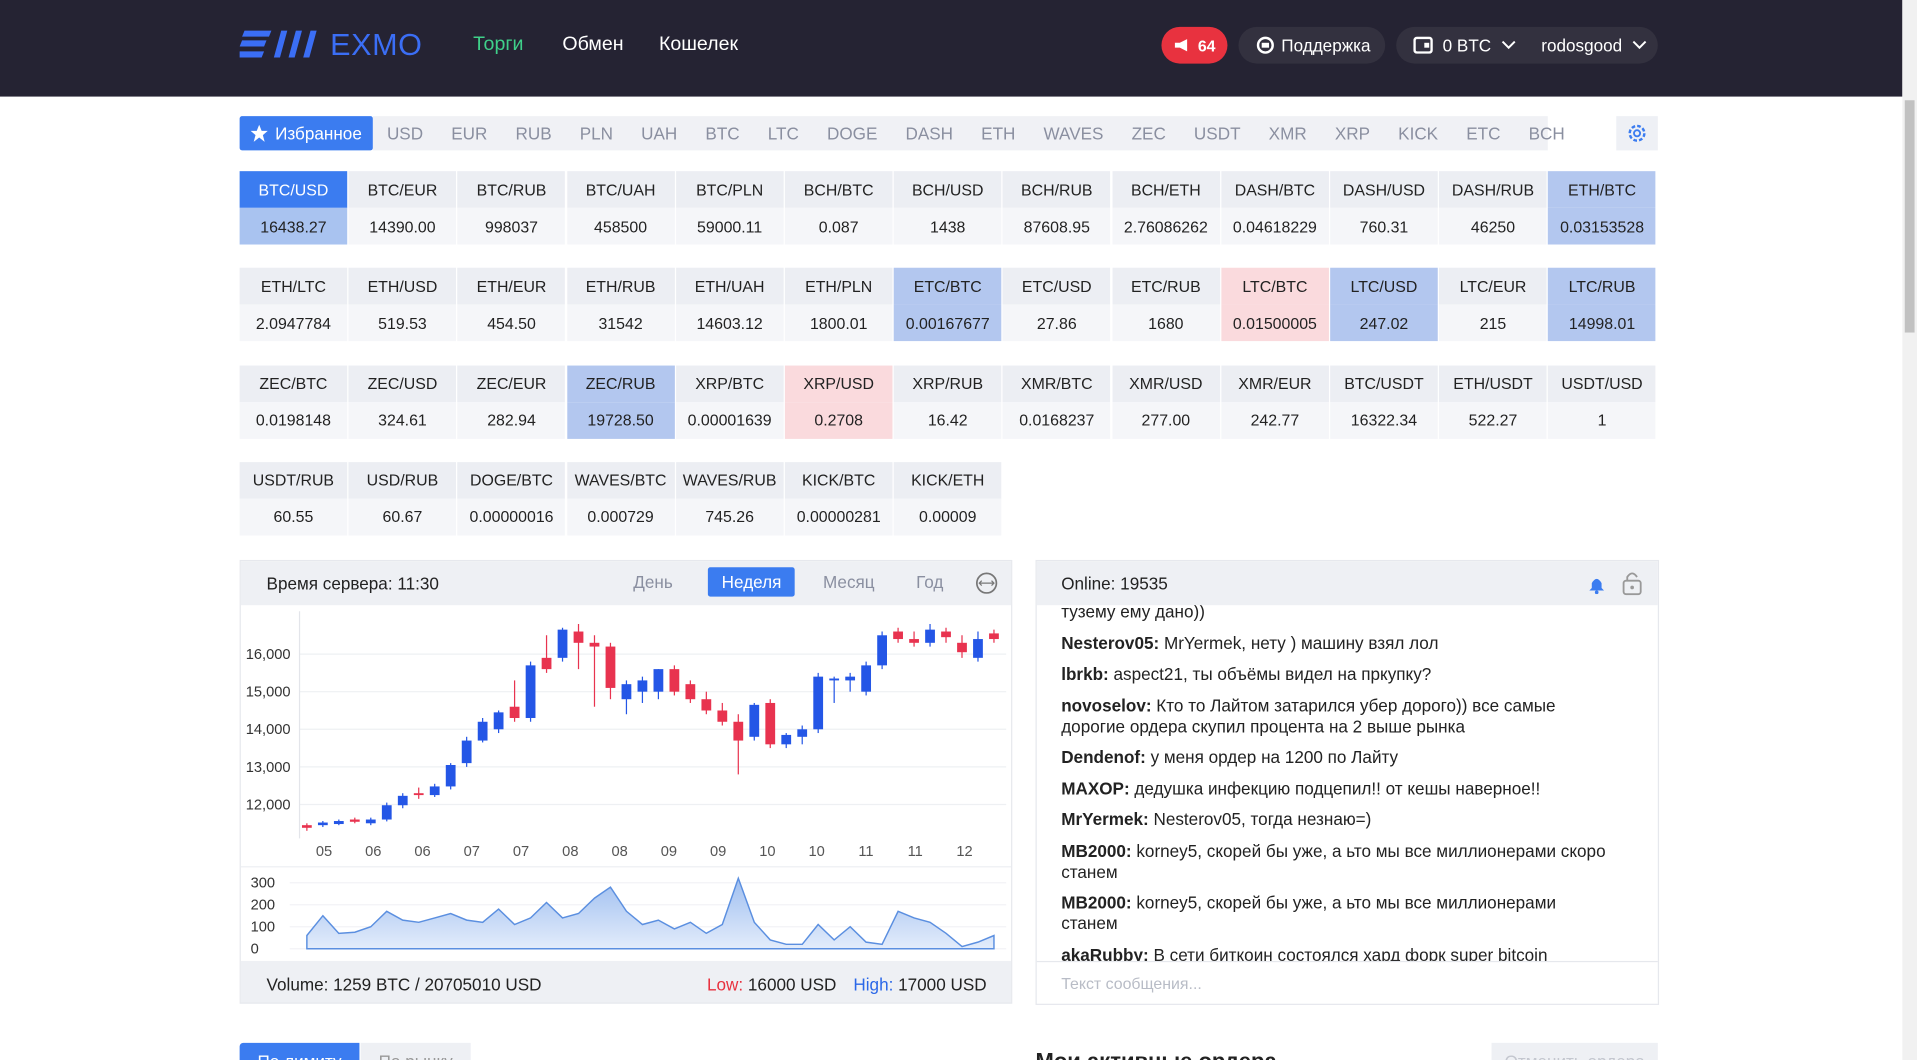 Image resolution: width=1917 pixels, height=1060 pixels. Describe the element at coordinates (596, 133) in the screenshot. I see `tab: PLN` at that location.